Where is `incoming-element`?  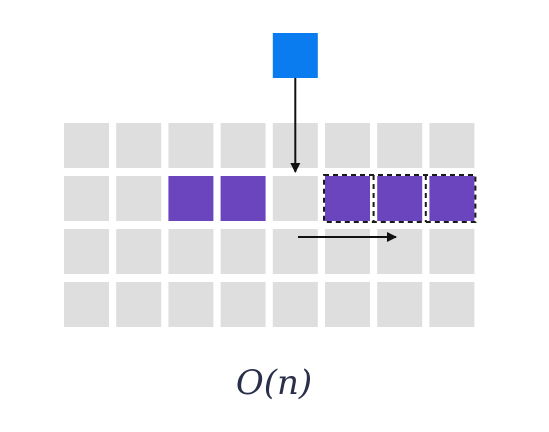
incoming-element is located at coordinates (295, 55).